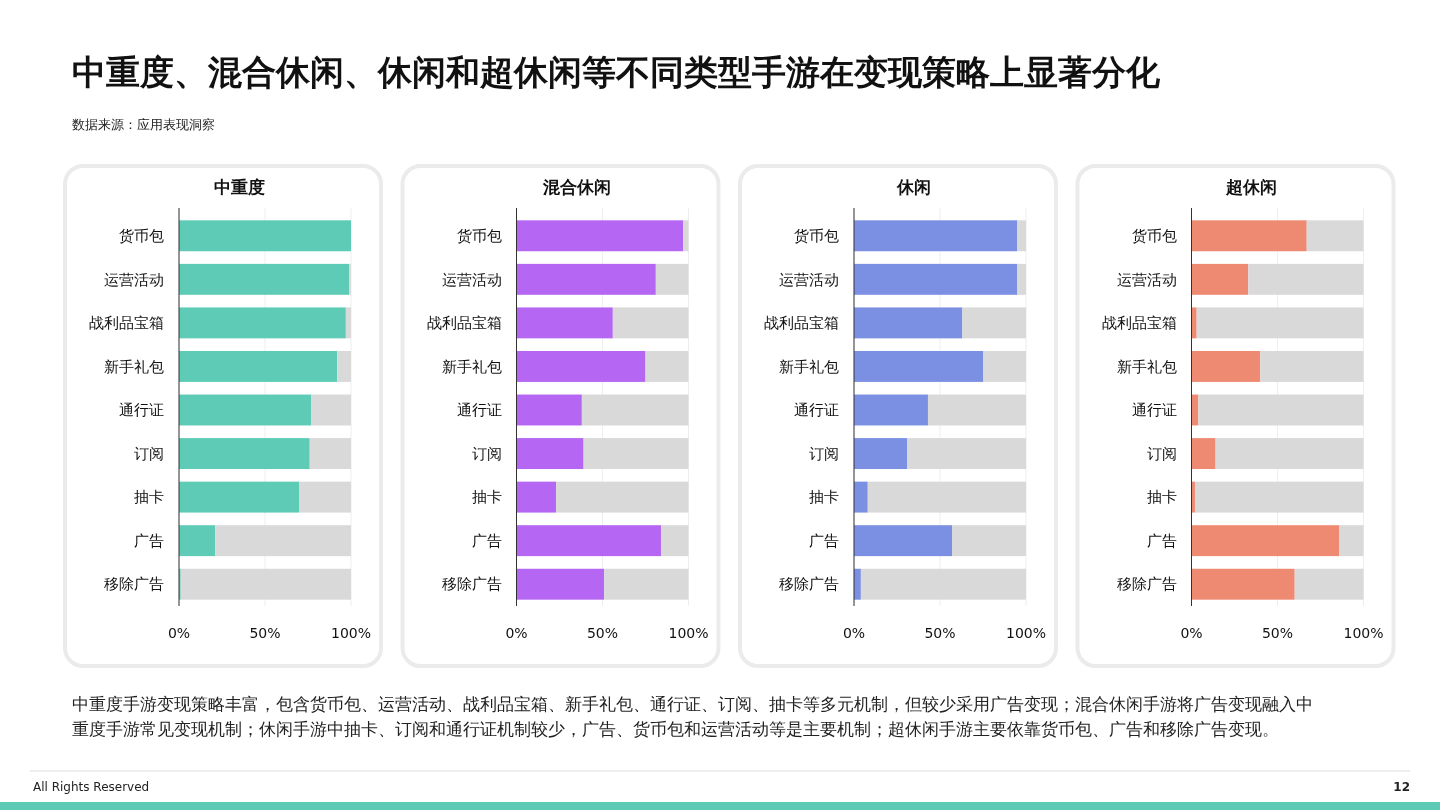 Image resolution: width=1440 pixels, height=810 pixels. I want to click on text: All Rights Reserved, so click(91, 787).